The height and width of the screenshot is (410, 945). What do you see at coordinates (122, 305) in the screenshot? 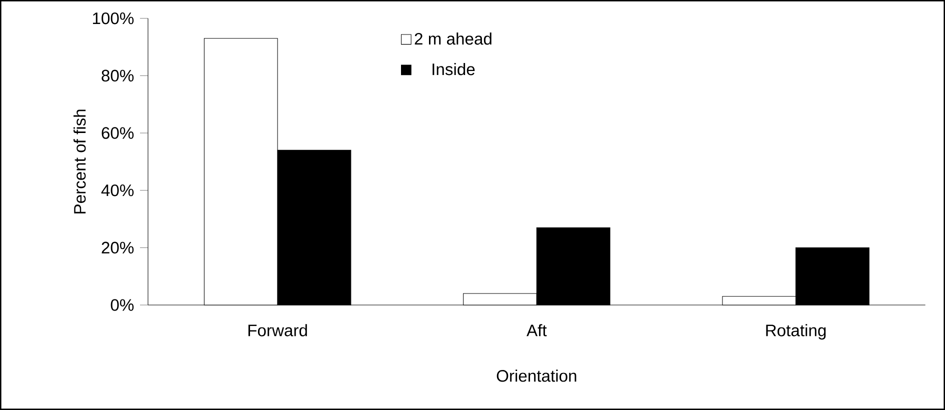
I see `y-tick-label: 0%` at bounding box center [122, 305].